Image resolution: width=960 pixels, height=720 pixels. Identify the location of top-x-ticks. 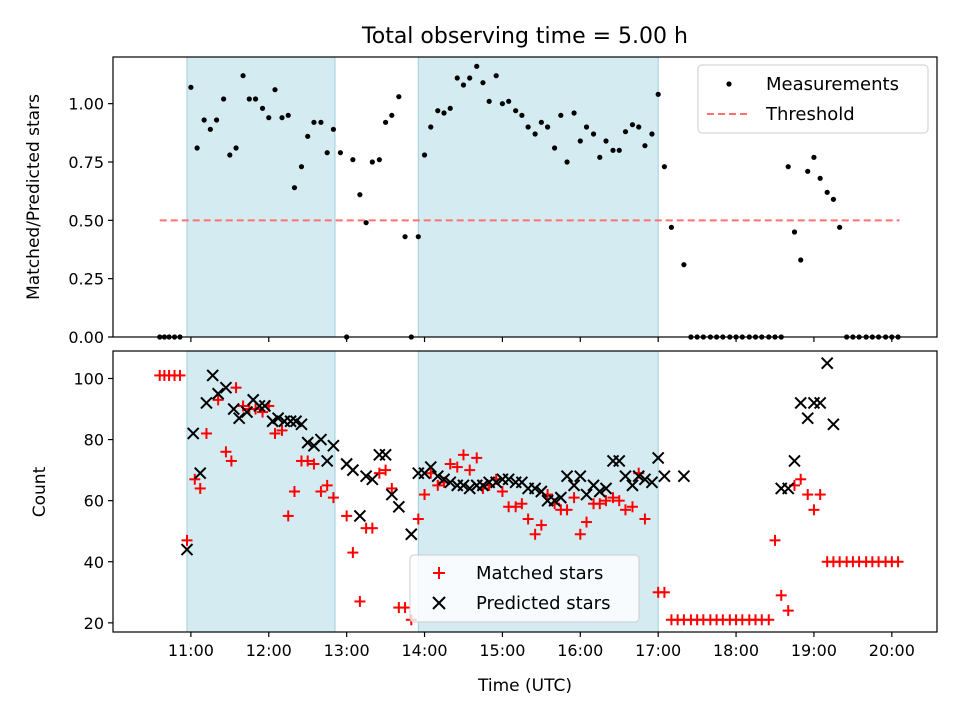
(541, 339).